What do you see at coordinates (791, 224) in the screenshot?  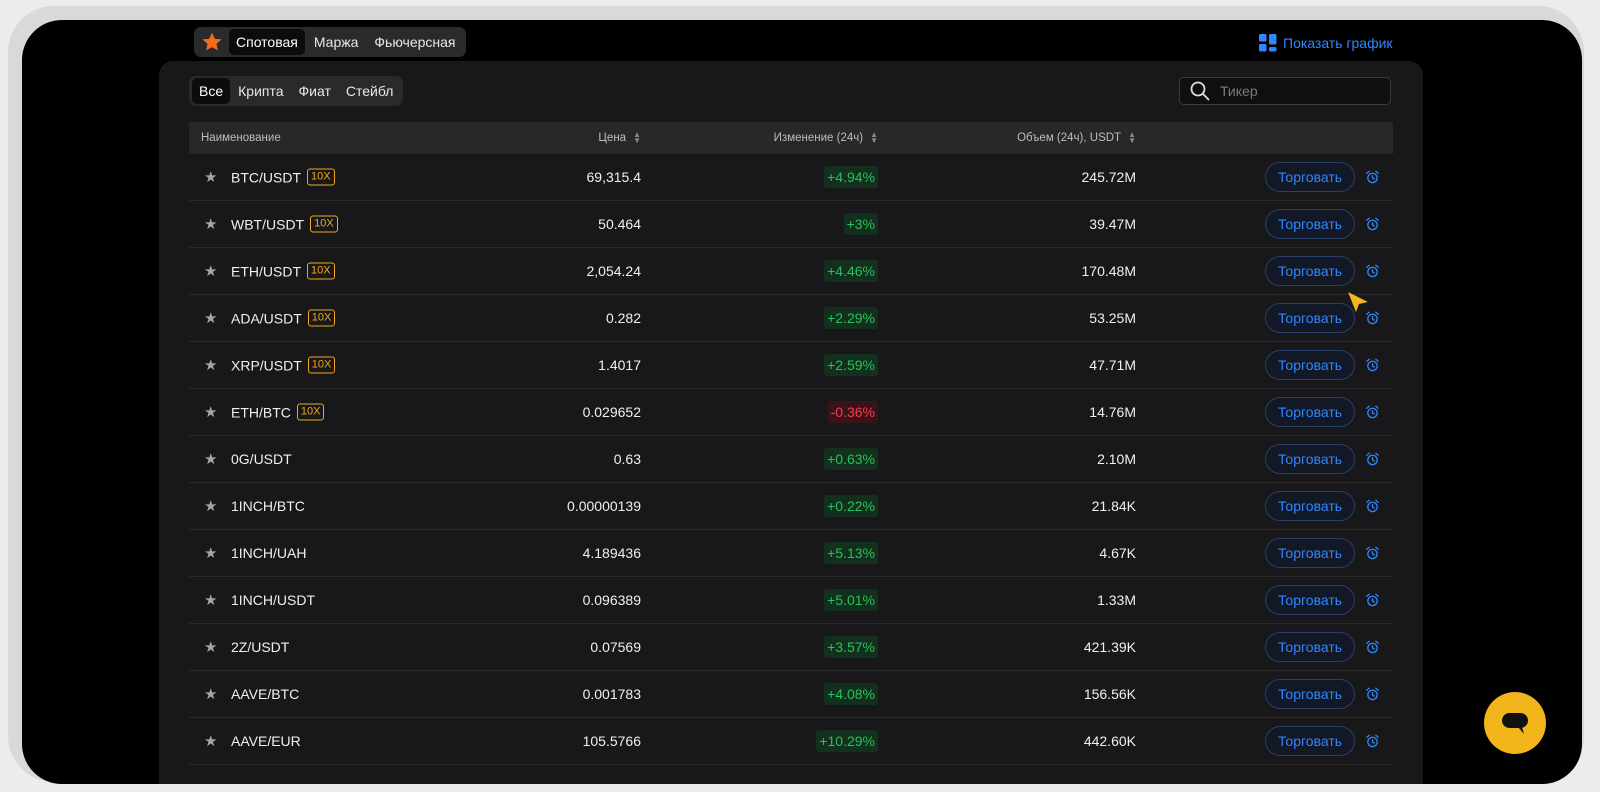 I see `table-row: ★ WBT/USDT 10X 50.464 +3% 39.47M Торговать` at bounding box center [791, 224].